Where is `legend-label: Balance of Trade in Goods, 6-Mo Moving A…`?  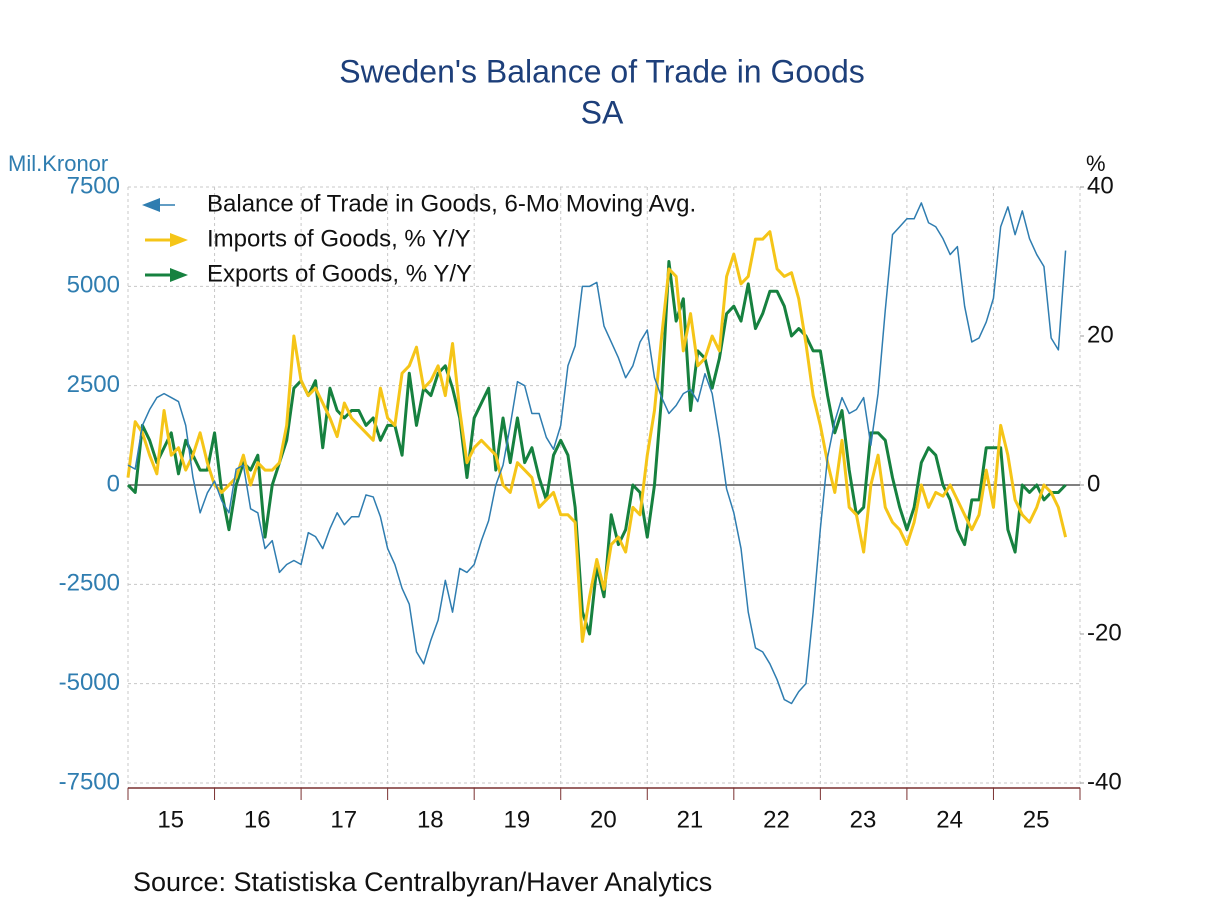 legend-label: Balance of Trade in Goods, 6-Mo Moving A… is located at coordinates (451, 203).